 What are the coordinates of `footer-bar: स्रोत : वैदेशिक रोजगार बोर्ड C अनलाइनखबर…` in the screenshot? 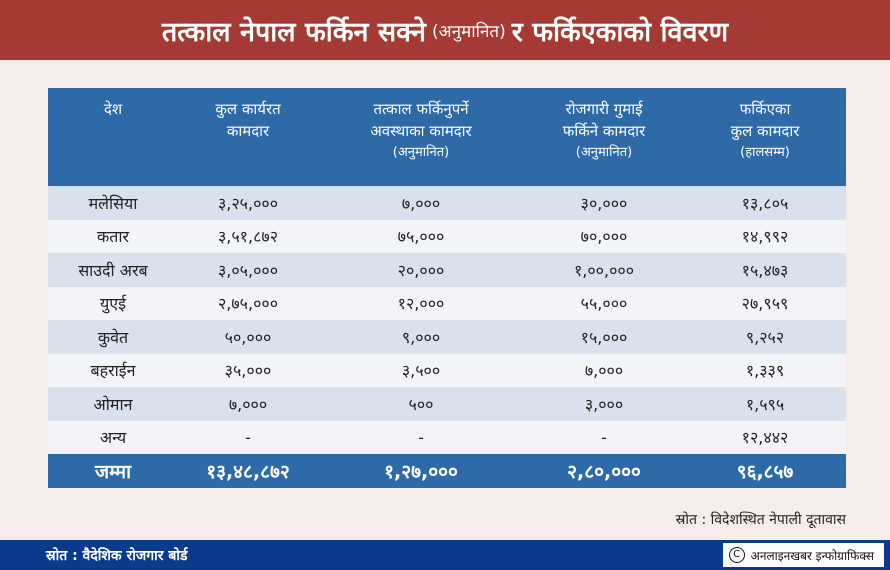 It's located at (445, 555).